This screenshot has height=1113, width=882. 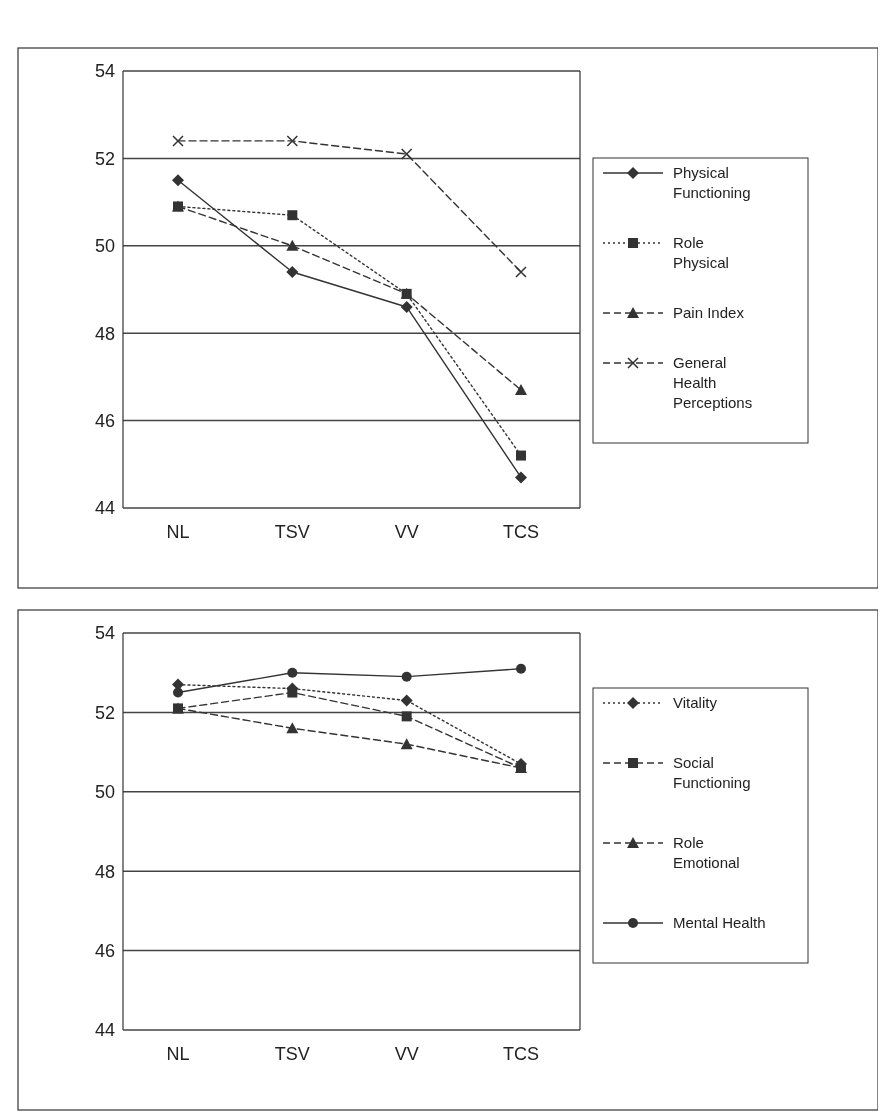 I want to click on legend-label: Physical Functioning, so click(x=712, y=182).